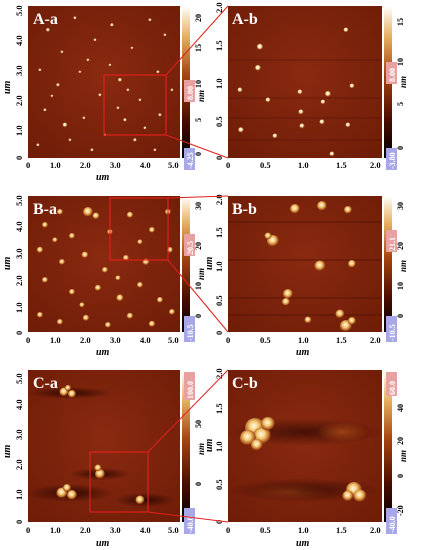 The width and height of the screenshot is (422, 550). Describe the element at coordinates (198, 264) in the screenshot. I see `zoom-connectors-B` at that location.